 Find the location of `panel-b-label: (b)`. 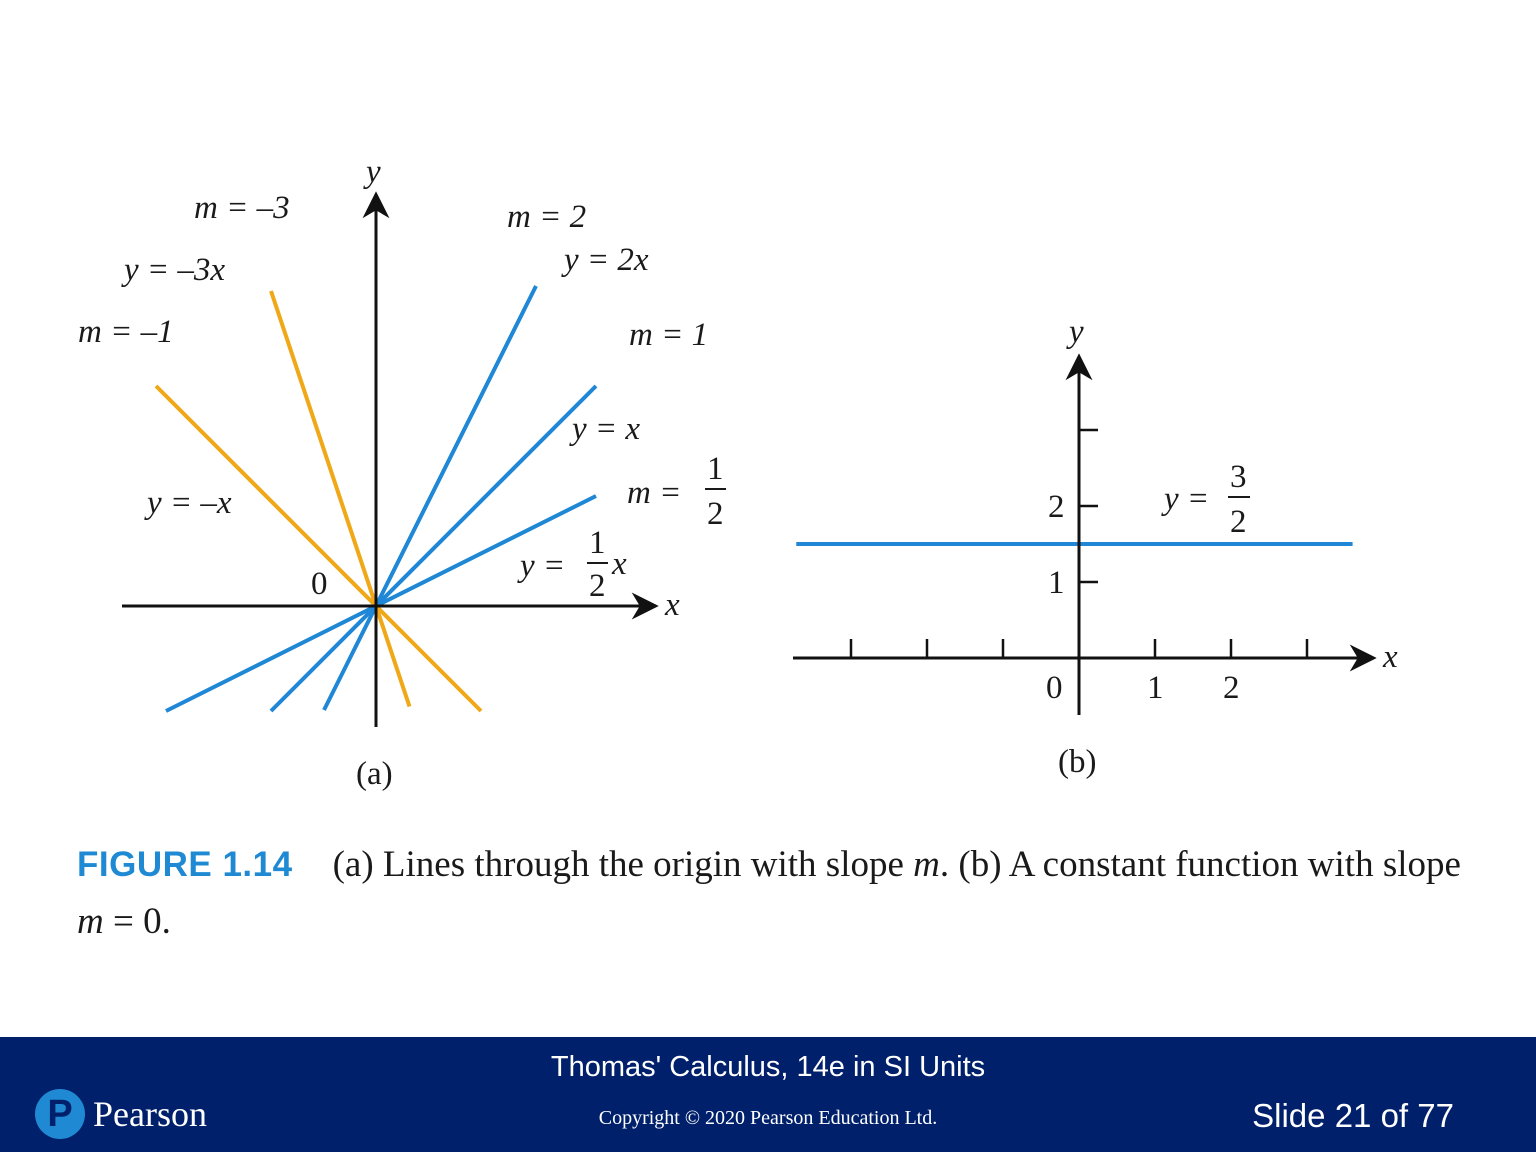

panel-b-label: (b) is located at coordinates (1077, 762).